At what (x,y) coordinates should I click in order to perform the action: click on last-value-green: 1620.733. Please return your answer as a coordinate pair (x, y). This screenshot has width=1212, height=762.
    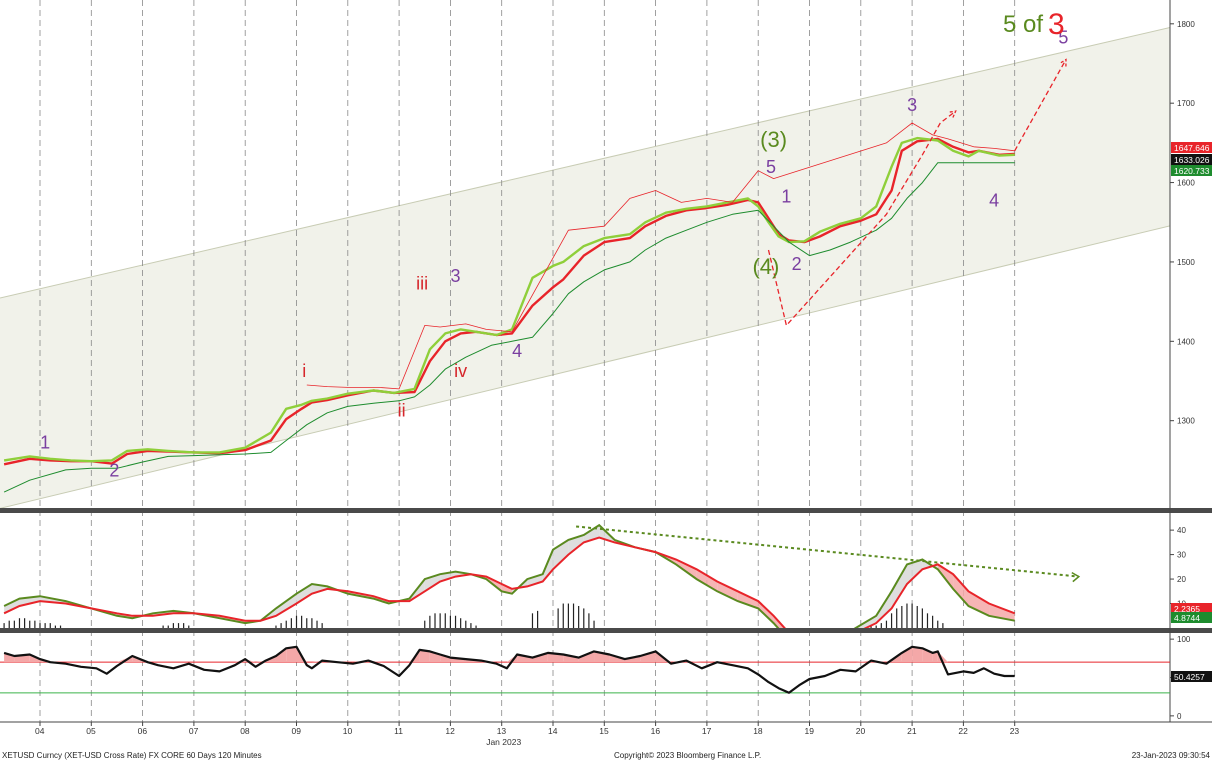
    Looking at the image, I should click on (1192, 171).